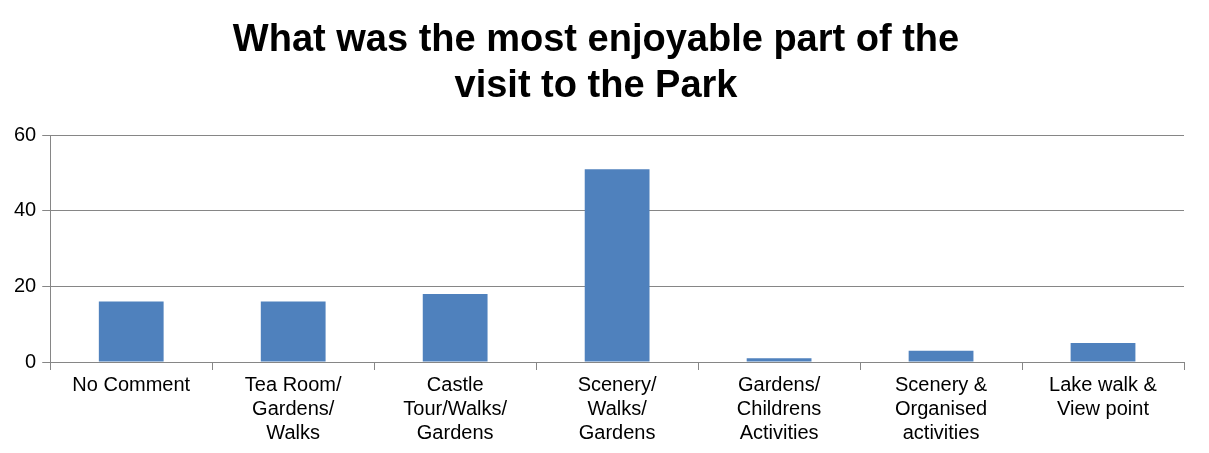 This screenshot has height=453, width=1209. What do you see at coordinates (293, 407) in the screenshot?
I see `x-tick-label: Tea Room/ Gardens/ Walks` at bounding box center [293, 407].